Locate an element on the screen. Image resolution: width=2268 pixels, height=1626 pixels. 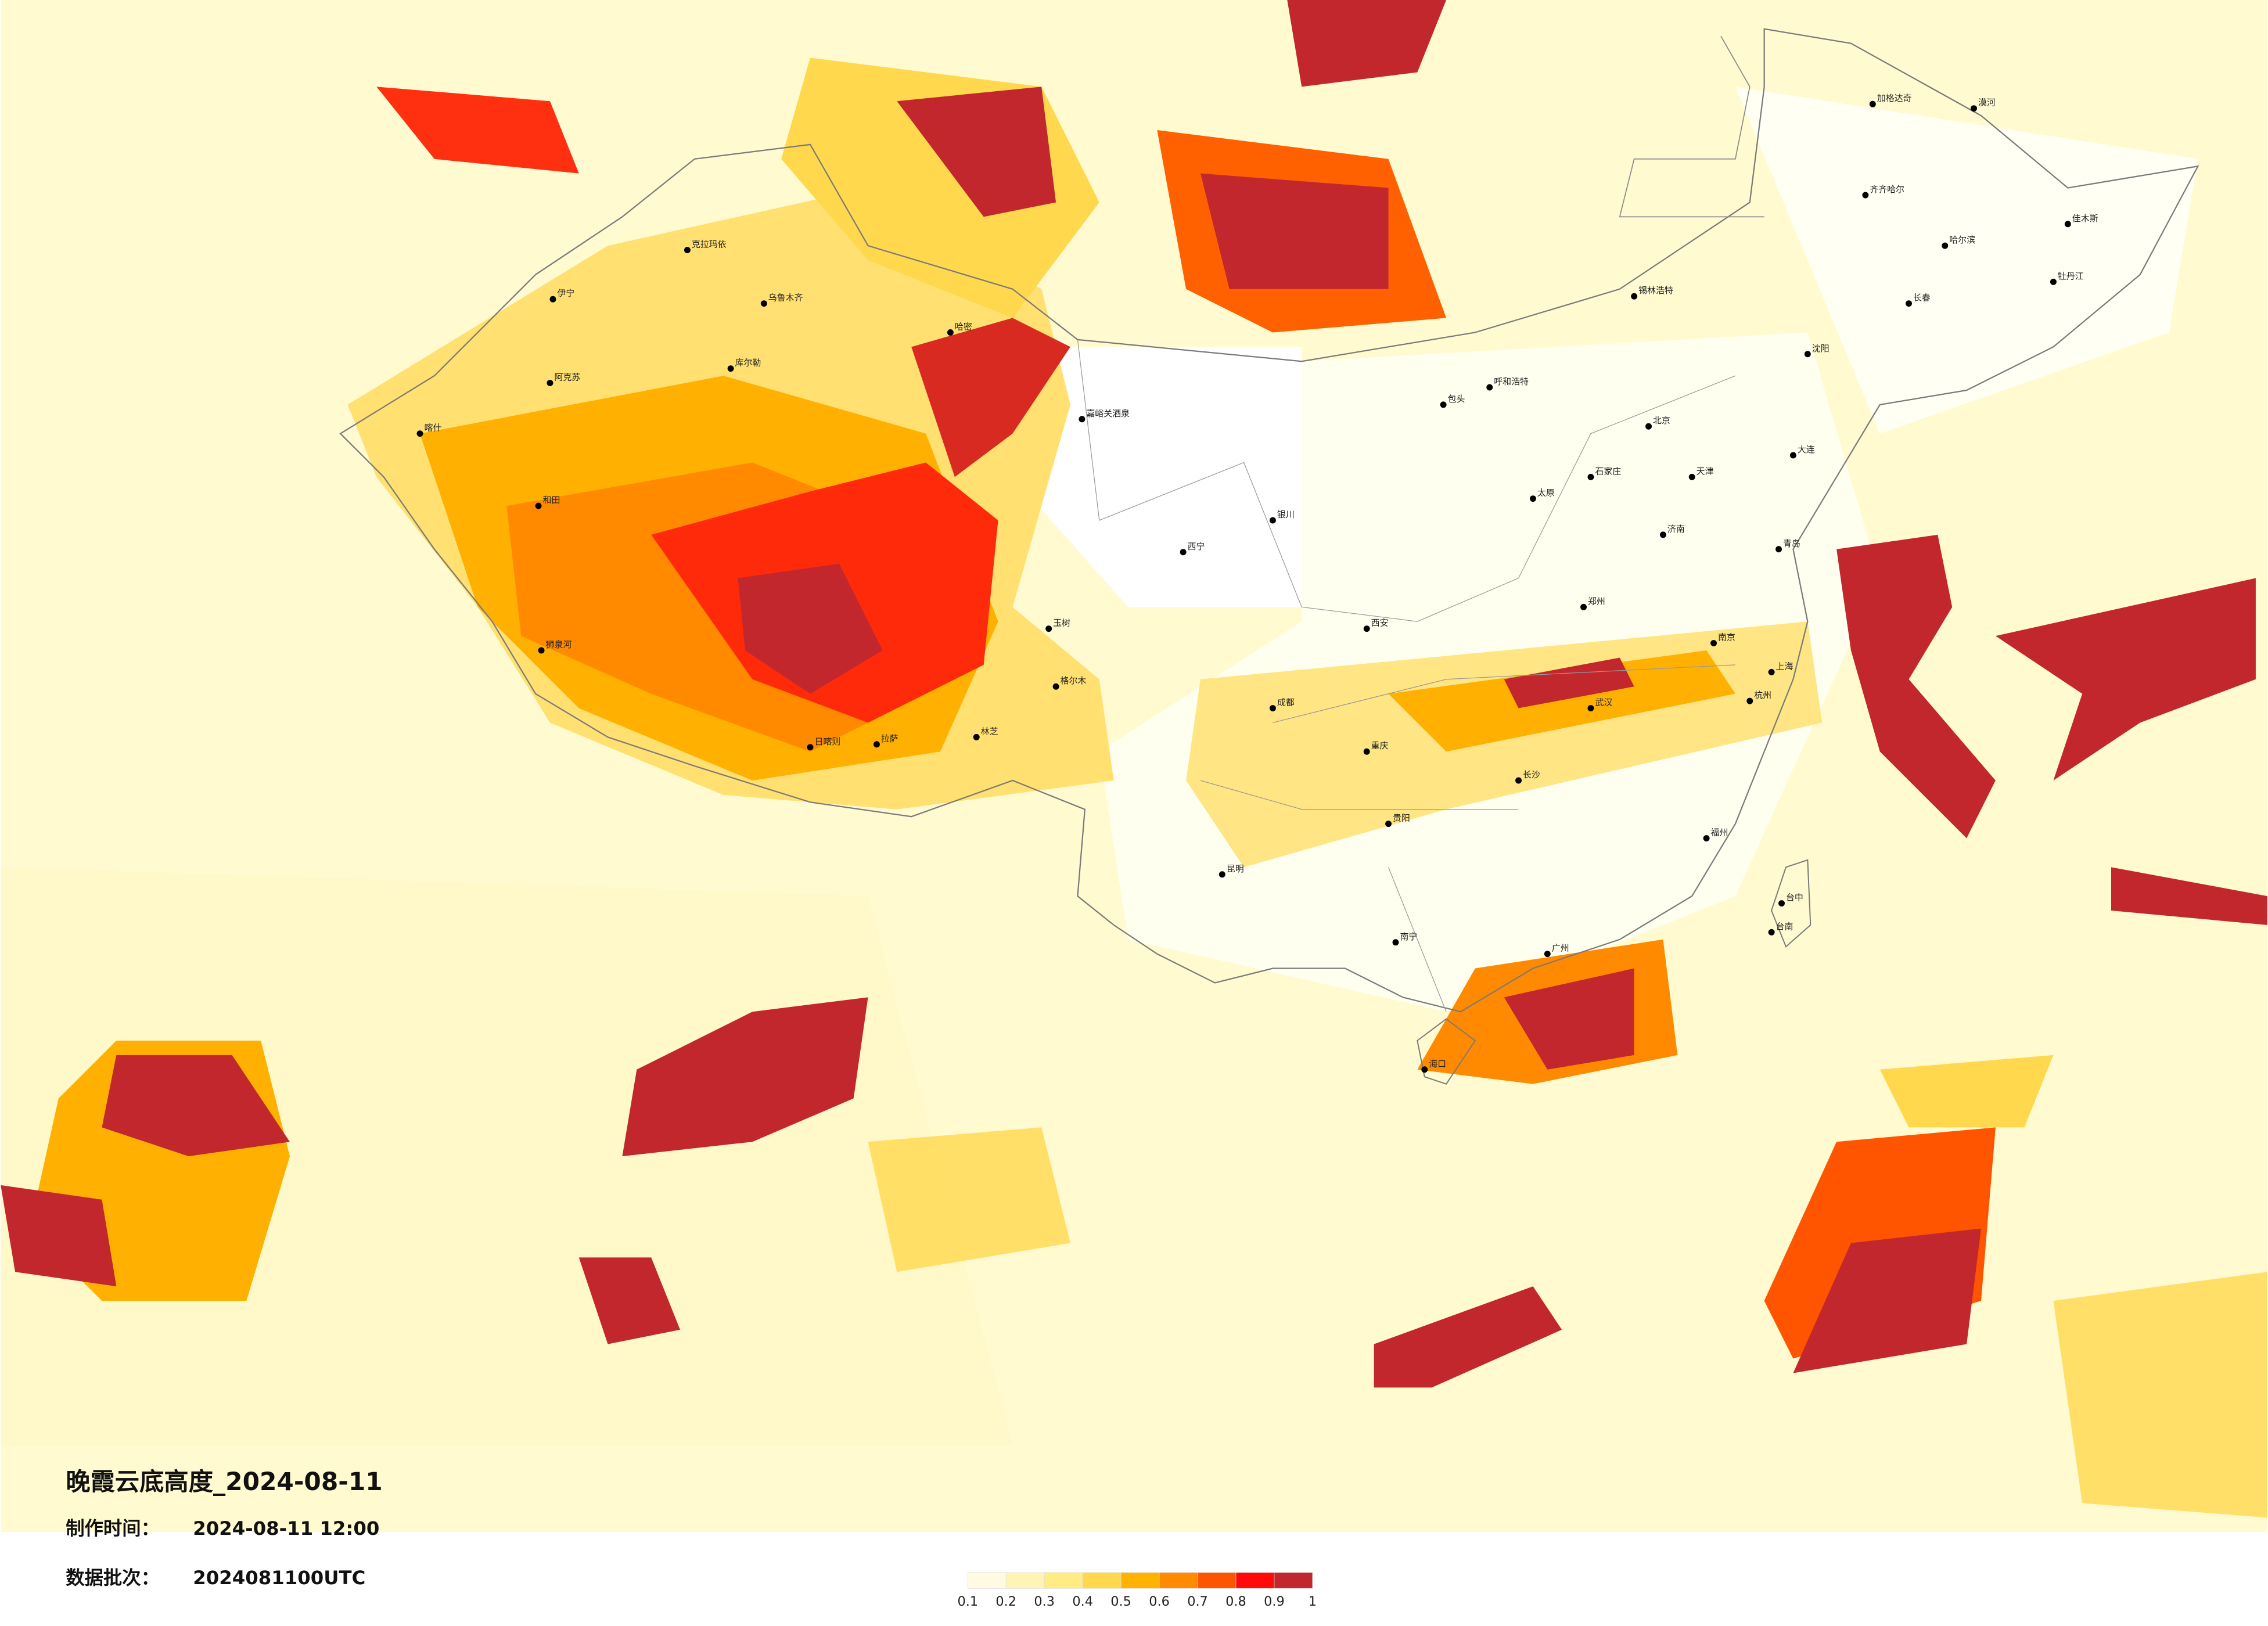
city-label: 林芝 is located at coordinates (989, 731).